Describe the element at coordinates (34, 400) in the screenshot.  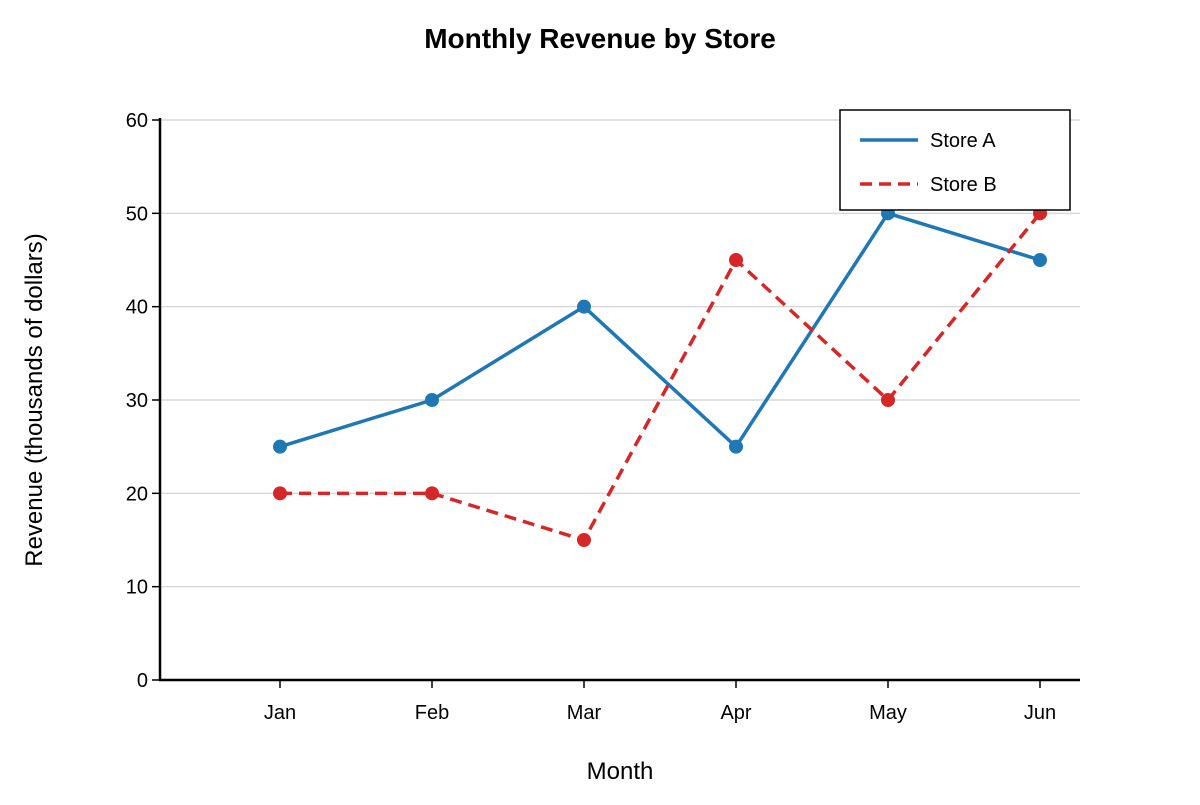
I see `y-axis-label: Revenue (thousands of dollars)` at that location.